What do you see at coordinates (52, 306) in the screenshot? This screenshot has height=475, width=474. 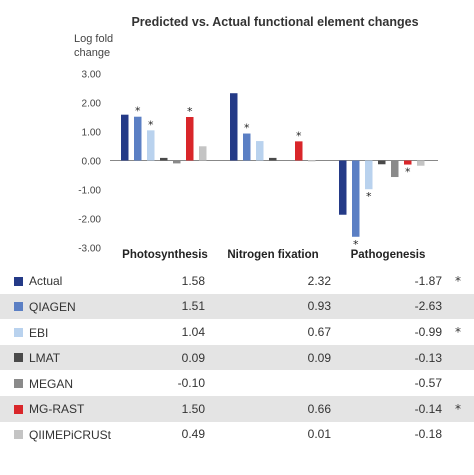 I see `series-label: QIAGEN` at bounding box center [52, 306].